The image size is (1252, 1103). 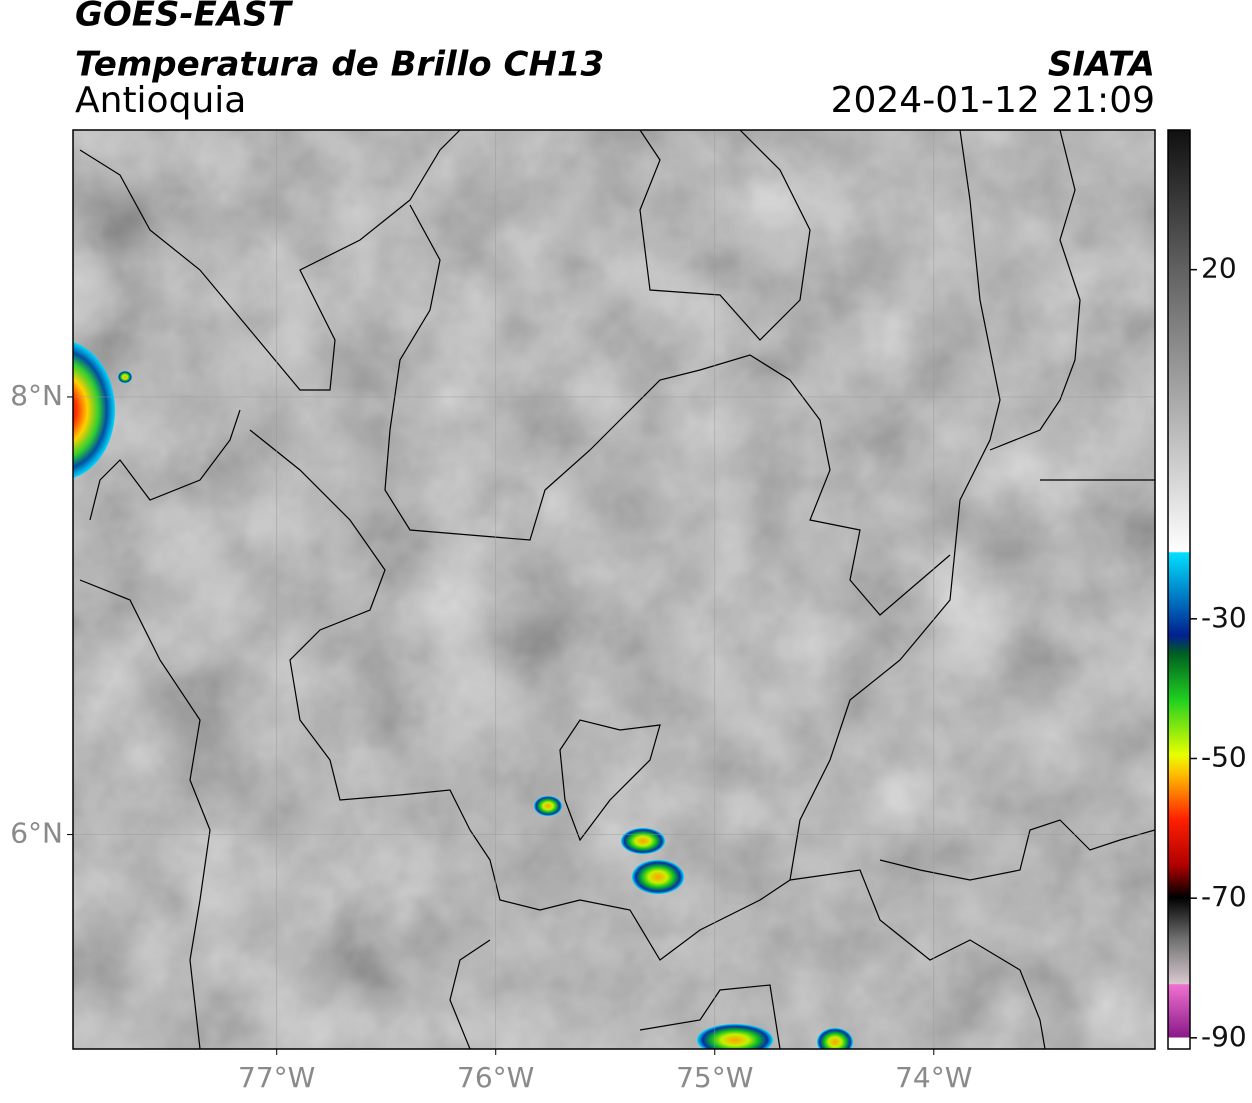 What do you see at coordinates (160, 100) in the screenshot?
I see `region-title: Antioquia` at bounding box center [160, 100].